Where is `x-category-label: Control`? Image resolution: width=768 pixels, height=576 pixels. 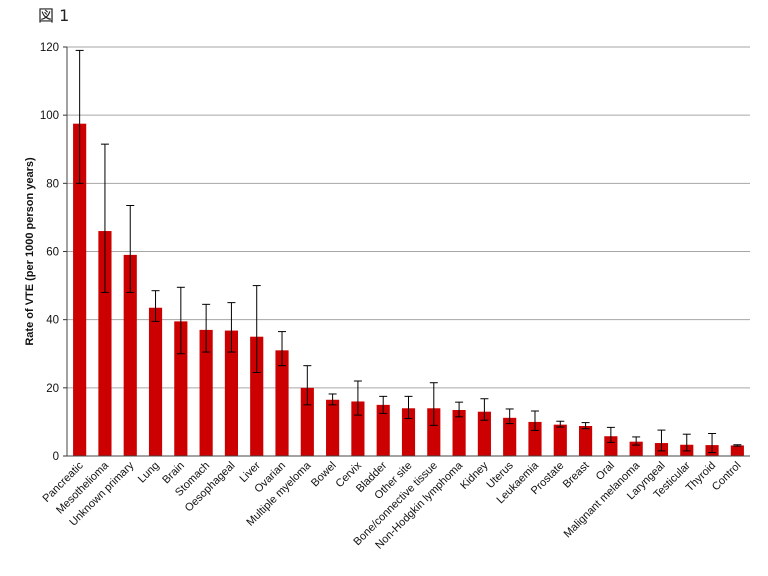
x-category-label: Control is located at coordinates (727, 477).